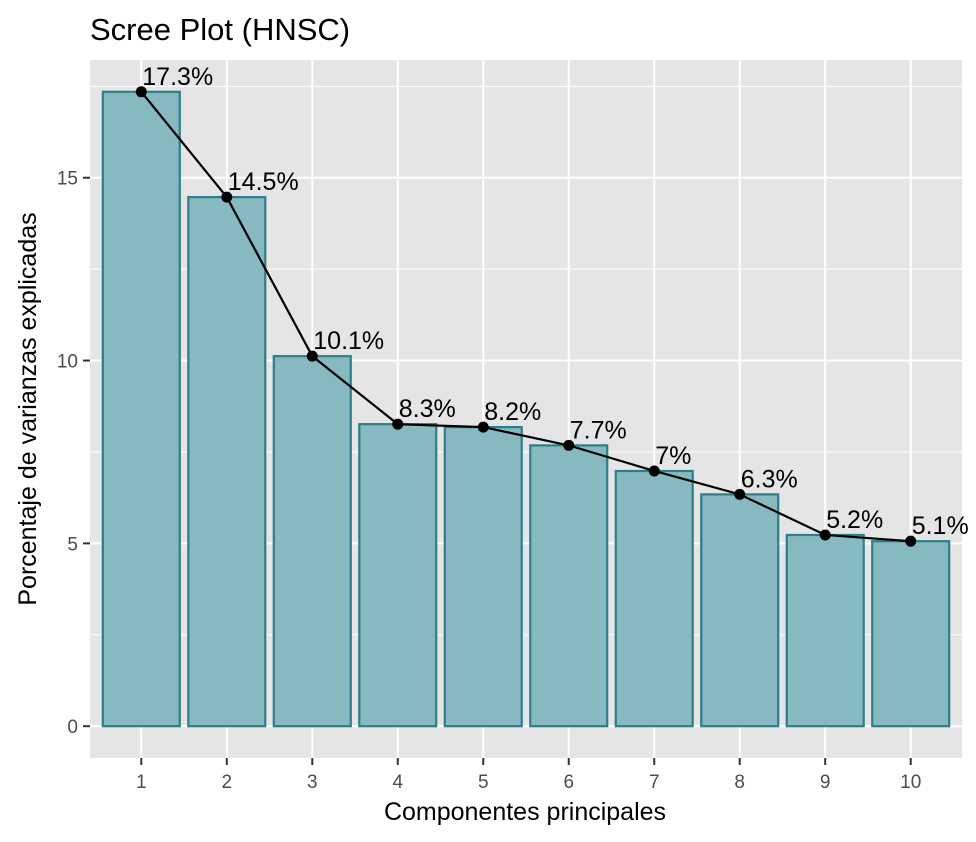  I want to click on data-label: 5.1%, so click(940, 526).